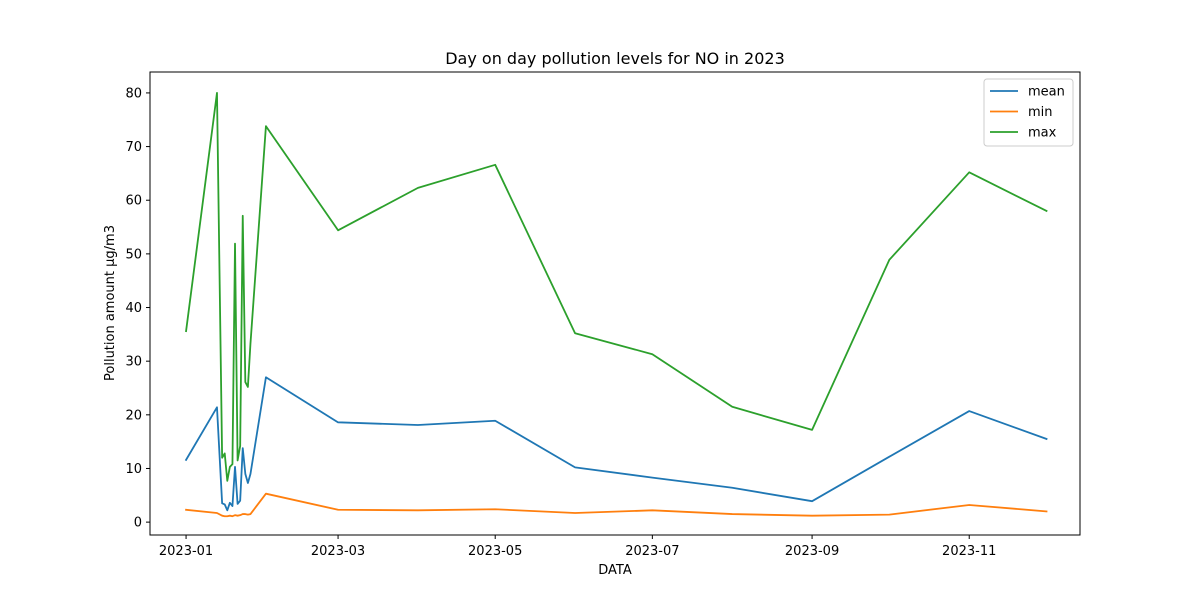  What do you see at coordinates (133, 254) in the screenshot?
I see `y-tick-label: 50` at bounding box center [133, 254].